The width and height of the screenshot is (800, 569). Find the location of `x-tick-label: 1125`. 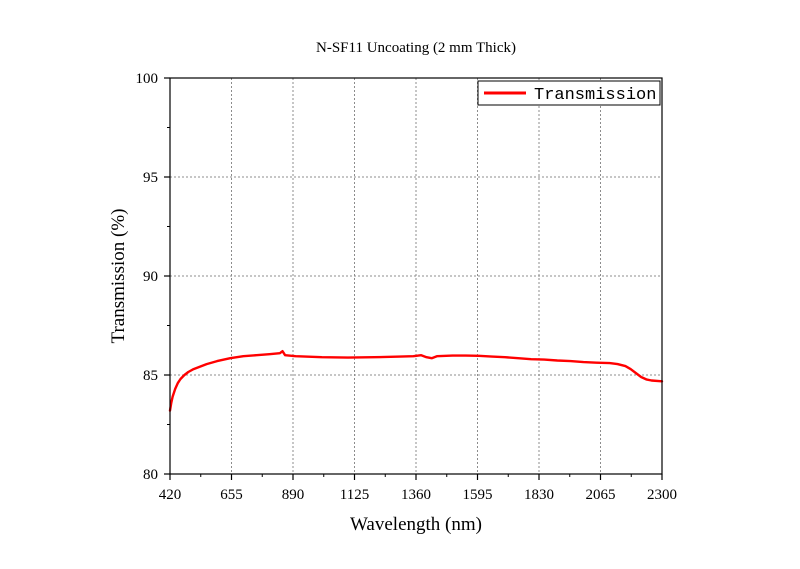

x-tick-label: 1125 is located at coordinates (354, 495).